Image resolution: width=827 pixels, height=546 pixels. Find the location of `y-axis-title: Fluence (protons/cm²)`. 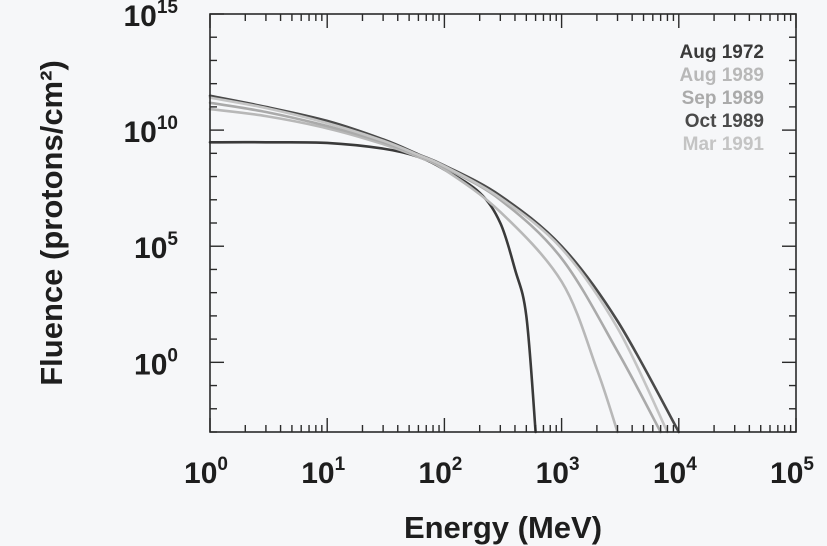

y-axis-title: Fluence (protons/cm²) is located at coordinates (51, 223).